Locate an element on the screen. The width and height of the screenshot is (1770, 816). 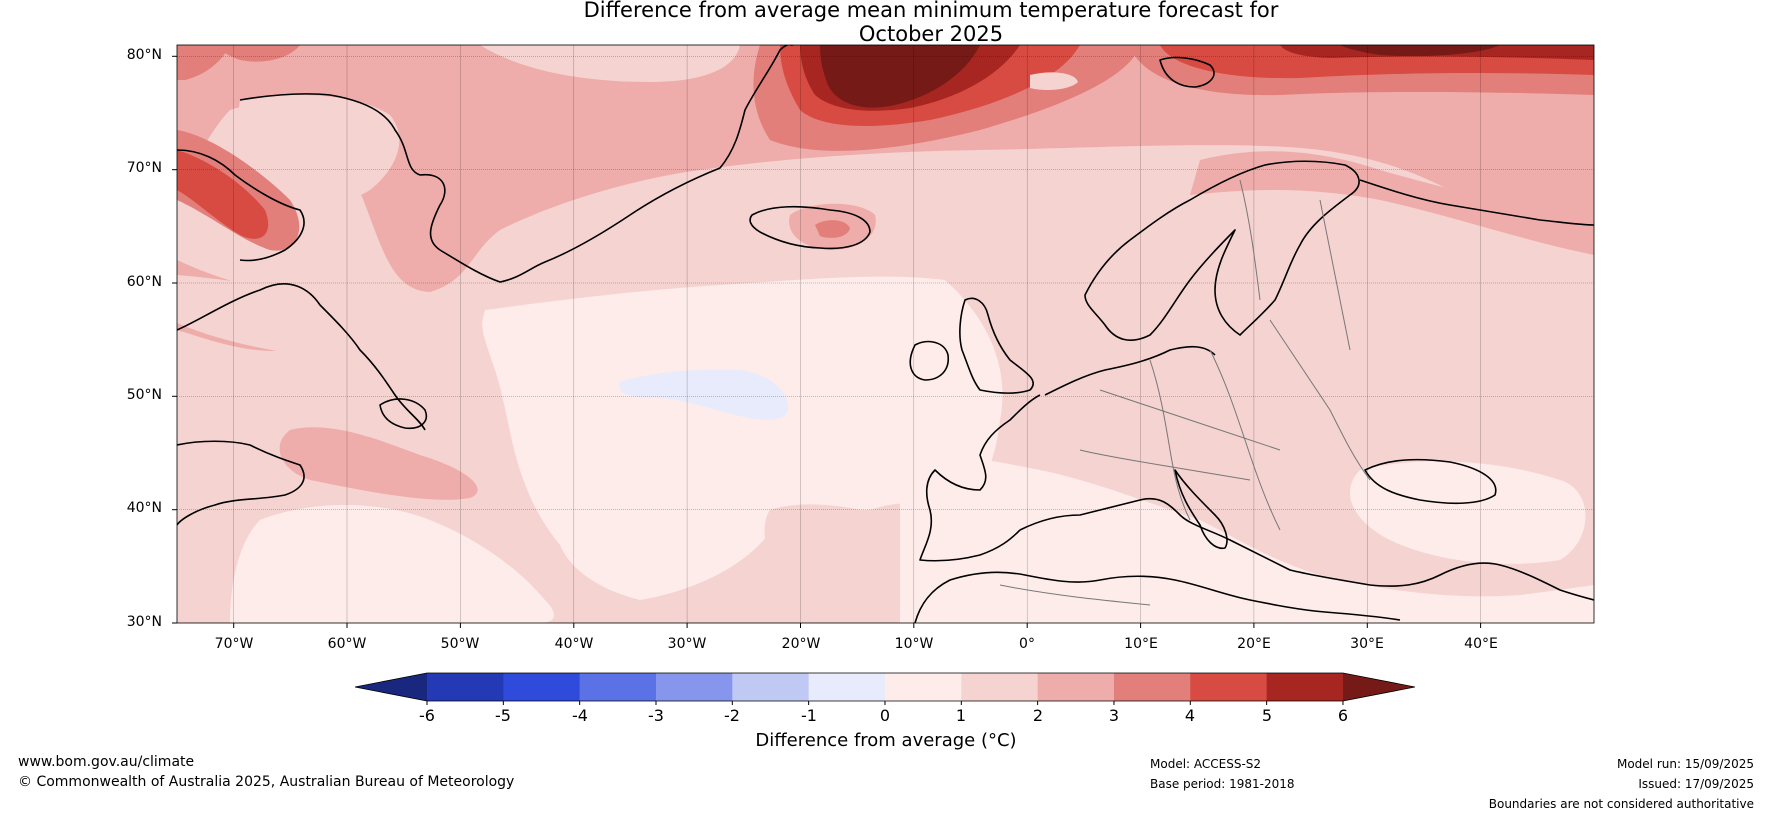
coastline-baffin is located at coordinates (241, 205).